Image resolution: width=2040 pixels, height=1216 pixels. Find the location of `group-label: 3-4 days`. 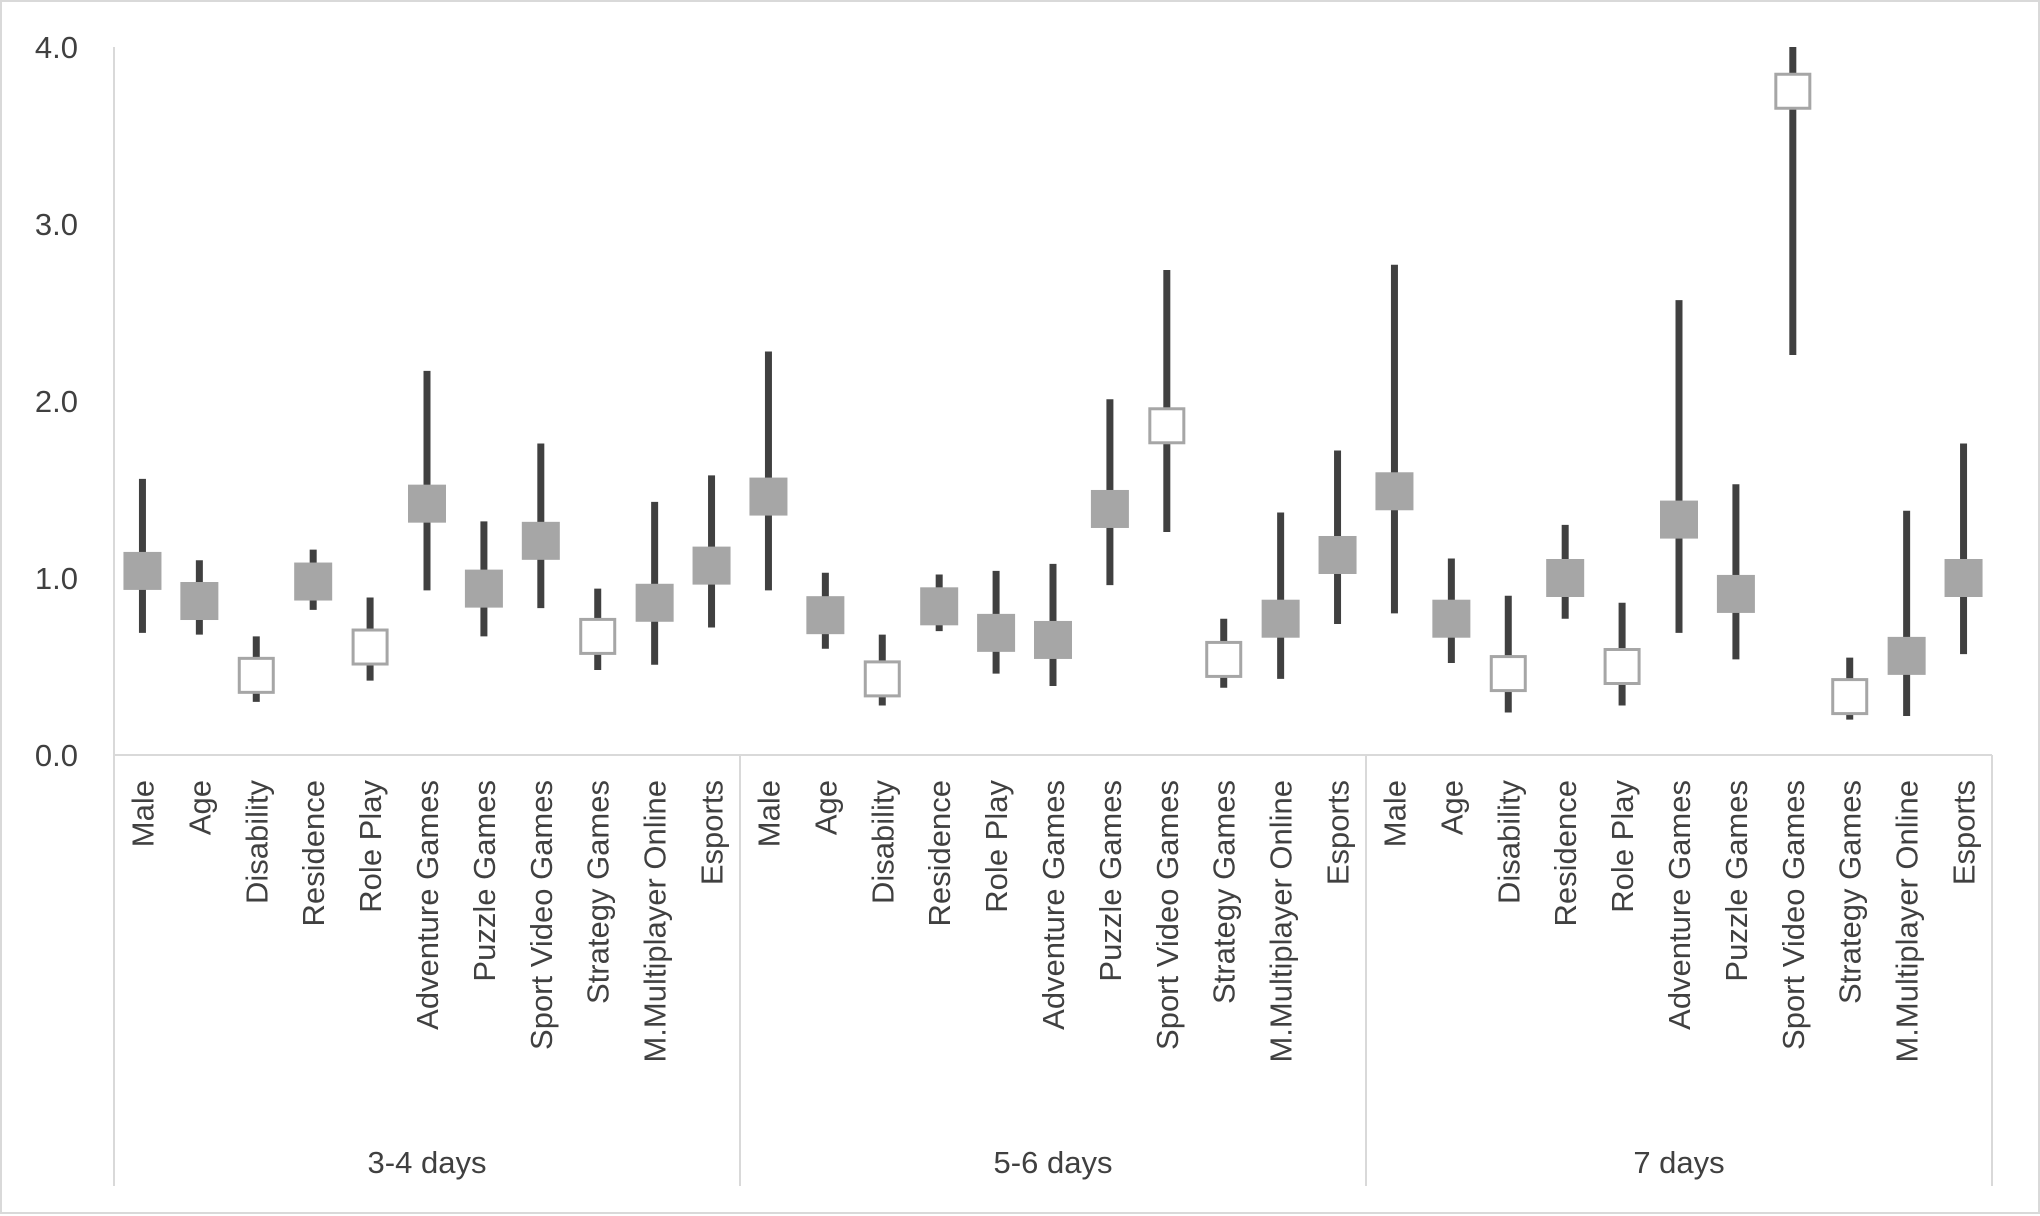

group-label: 3-4 days is located at coordinates (427, 1162).